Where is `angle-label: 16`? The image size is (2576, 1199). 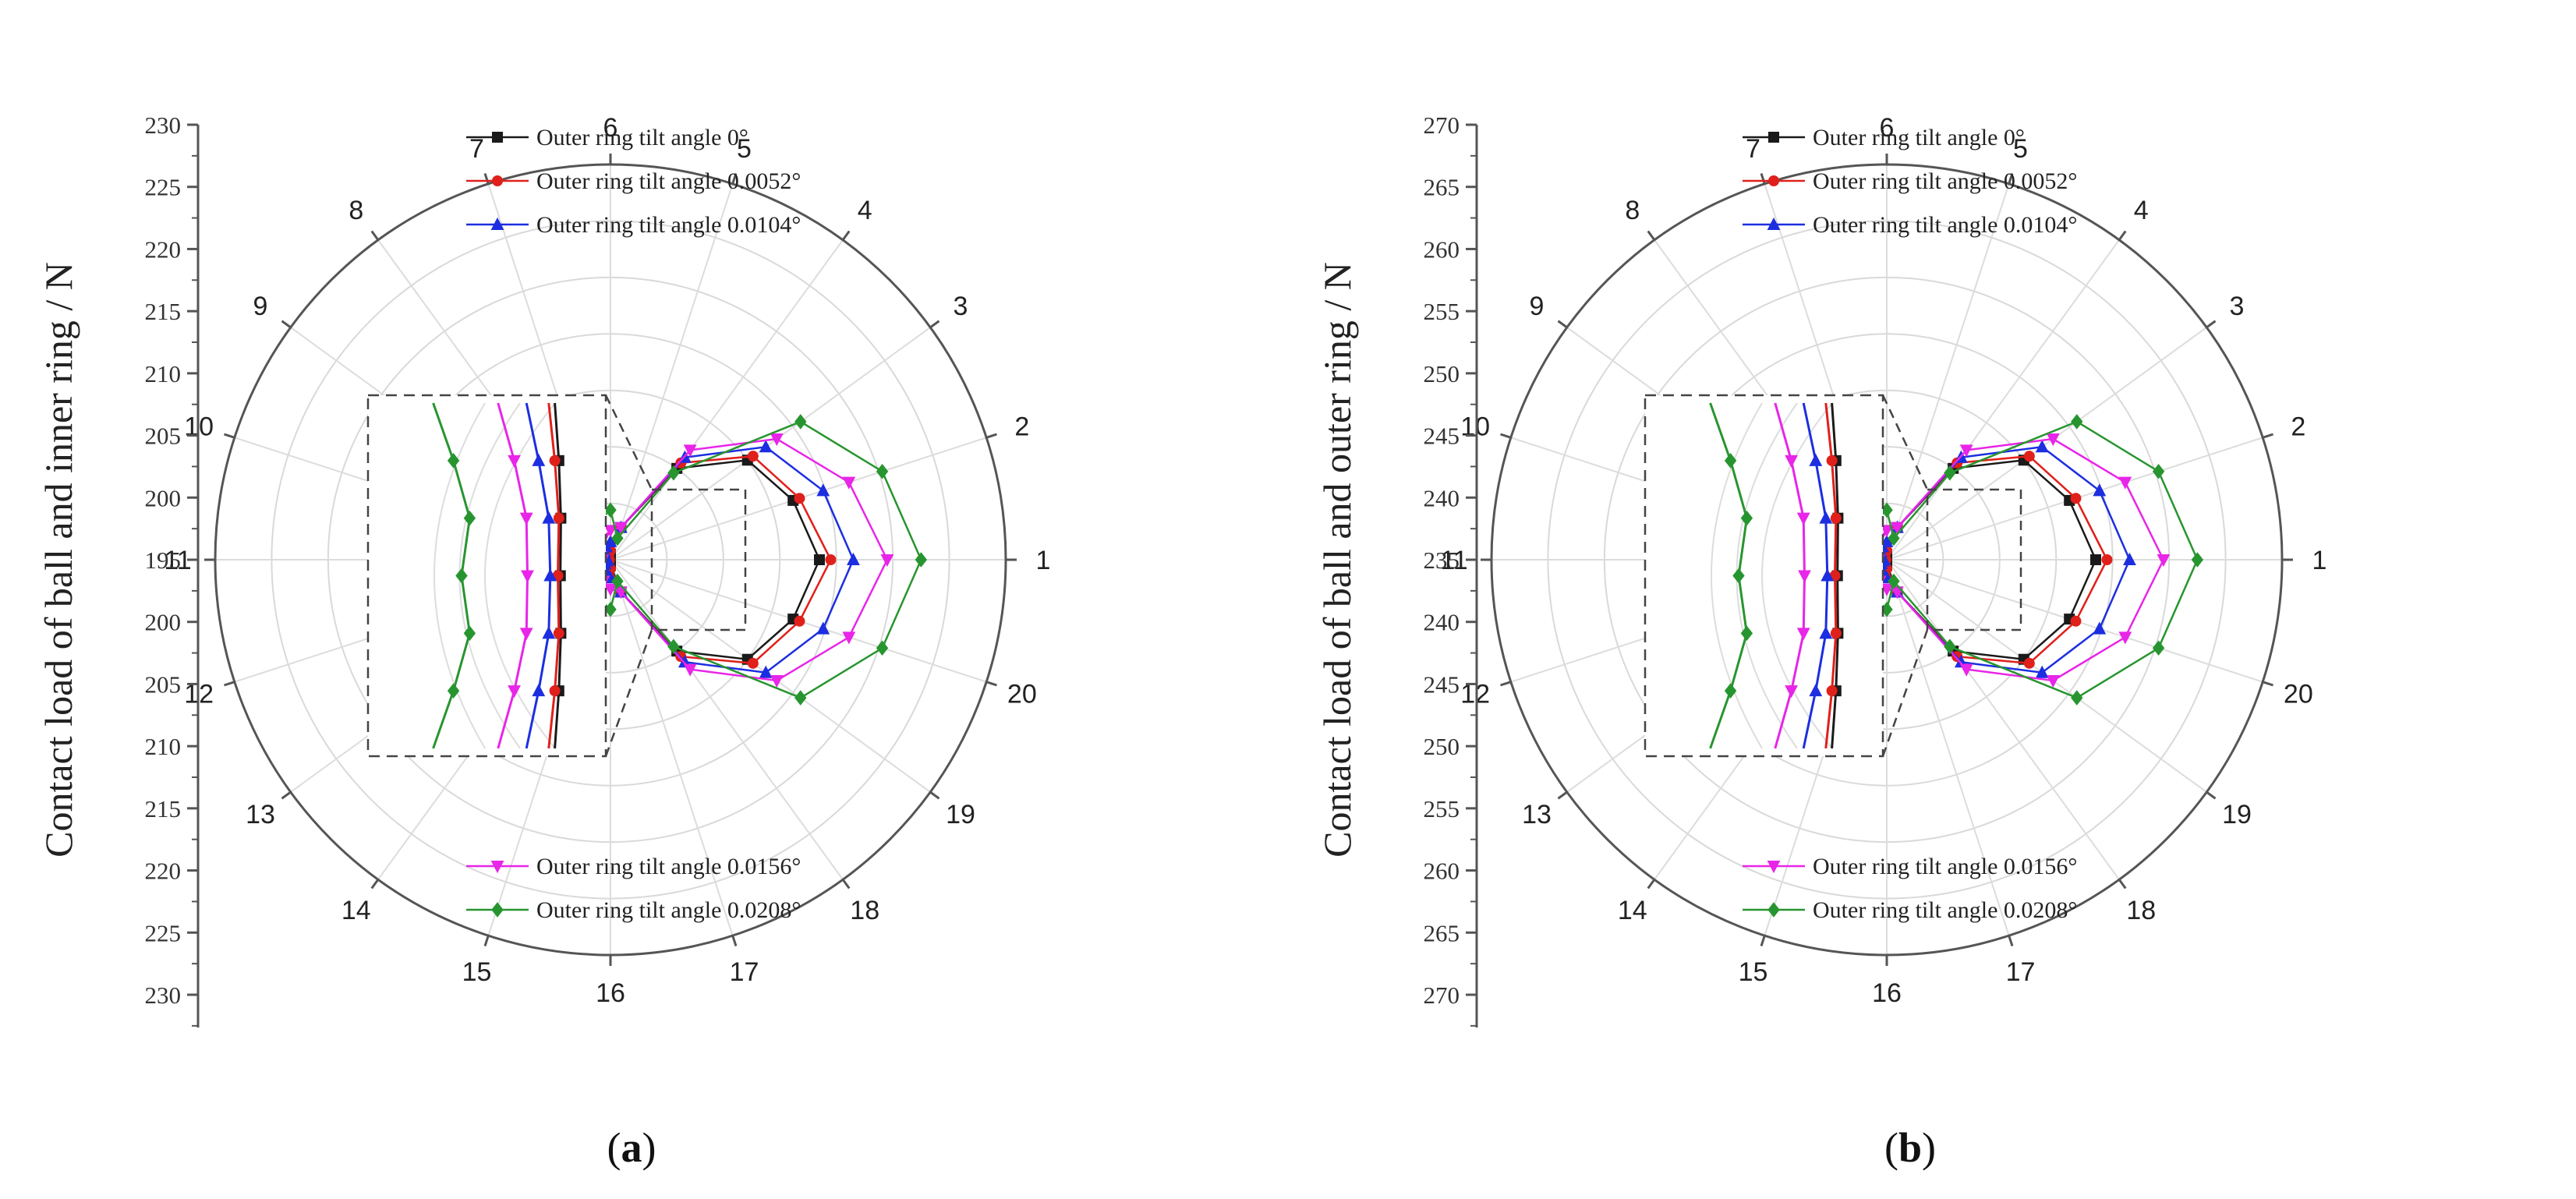
angle-label: 16 is located at coordinates (1887, 993).